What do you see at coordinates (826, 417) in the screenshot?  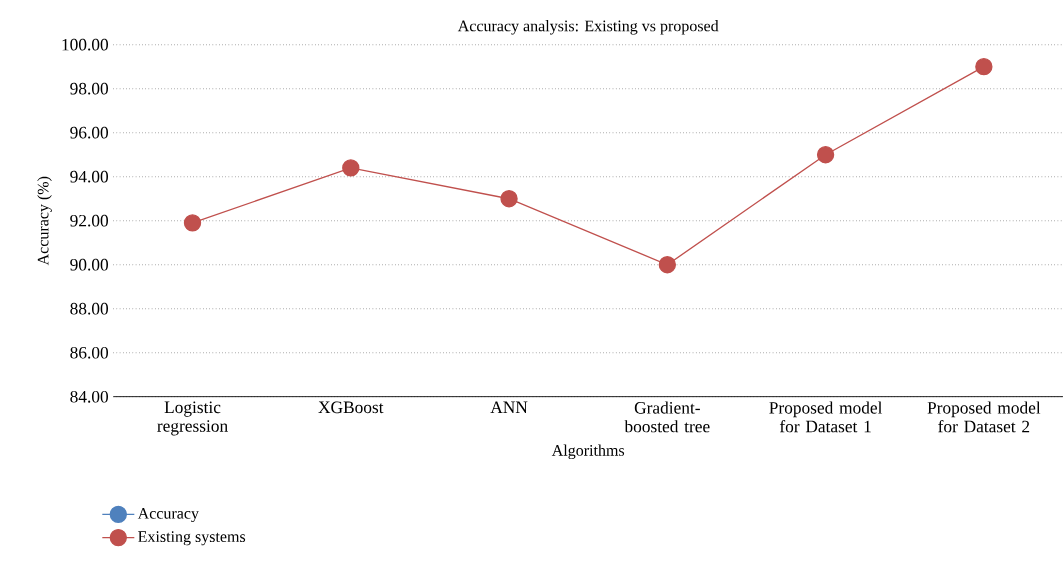 I see `x-tick-label: Proposed model for Dataset 1` at bounding box center [826, 417].